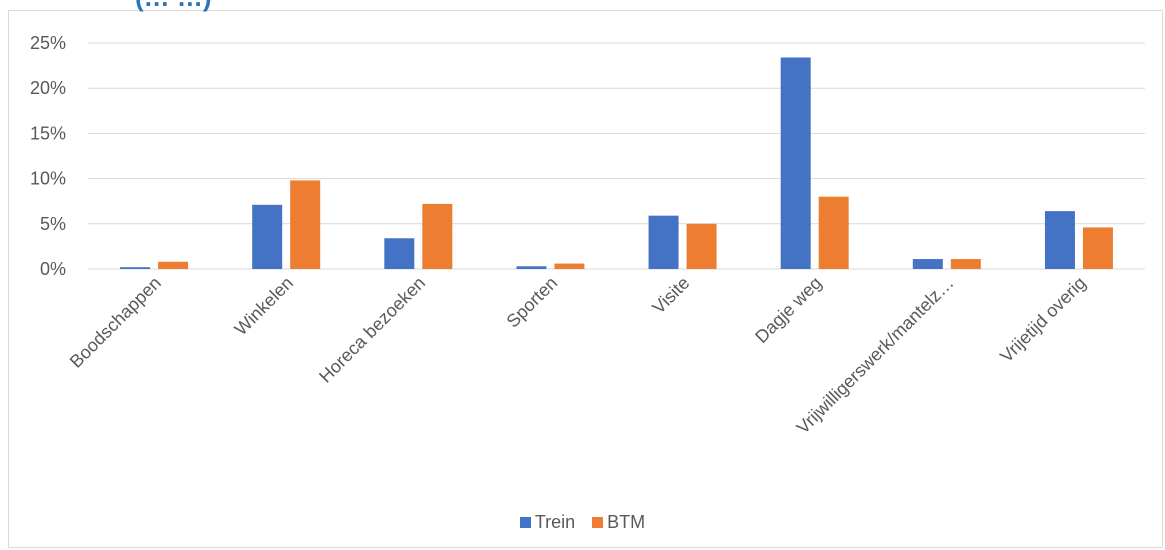 Image resolution: width=1165 pixels, height=550 pixels. I want to click on category-label: Sporten, so click(532, 302).